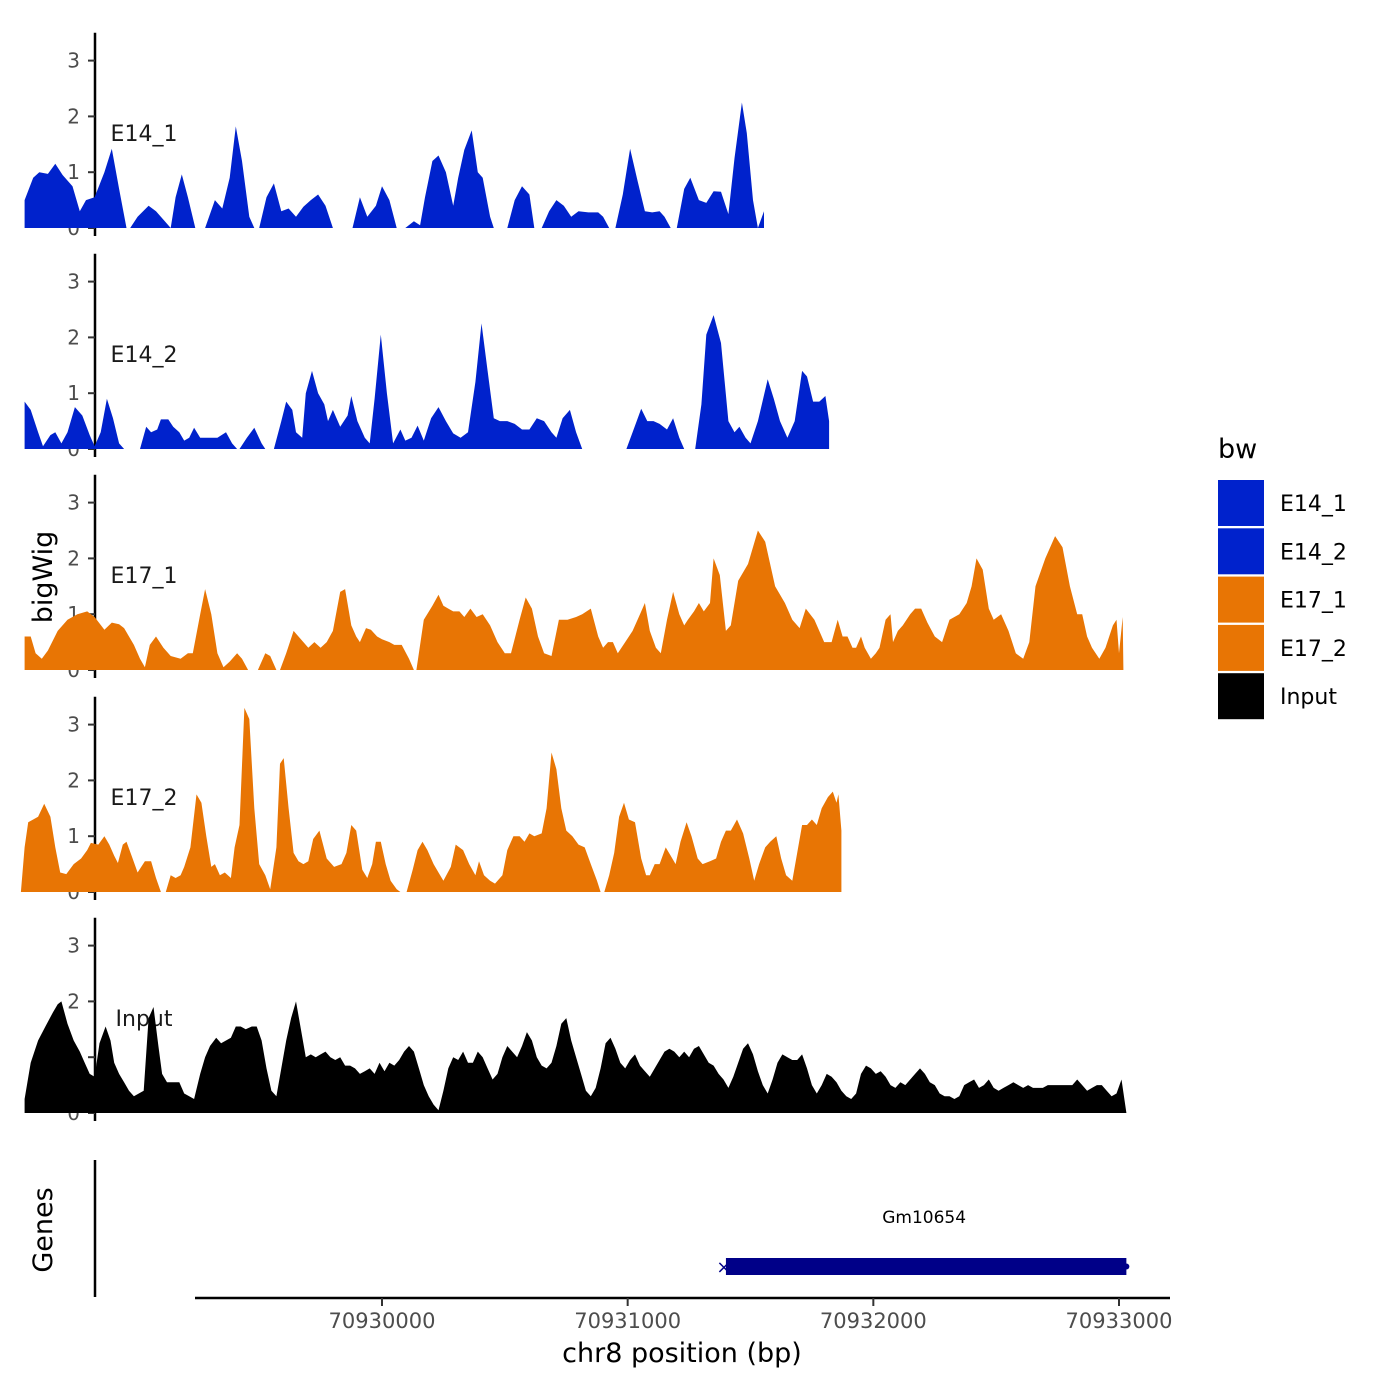 This screenshot has height=1400, width=1400. Describe the element at coordinates (926, 1266) in the screenshot. I see `gene-bar-Gm10654` at that location.